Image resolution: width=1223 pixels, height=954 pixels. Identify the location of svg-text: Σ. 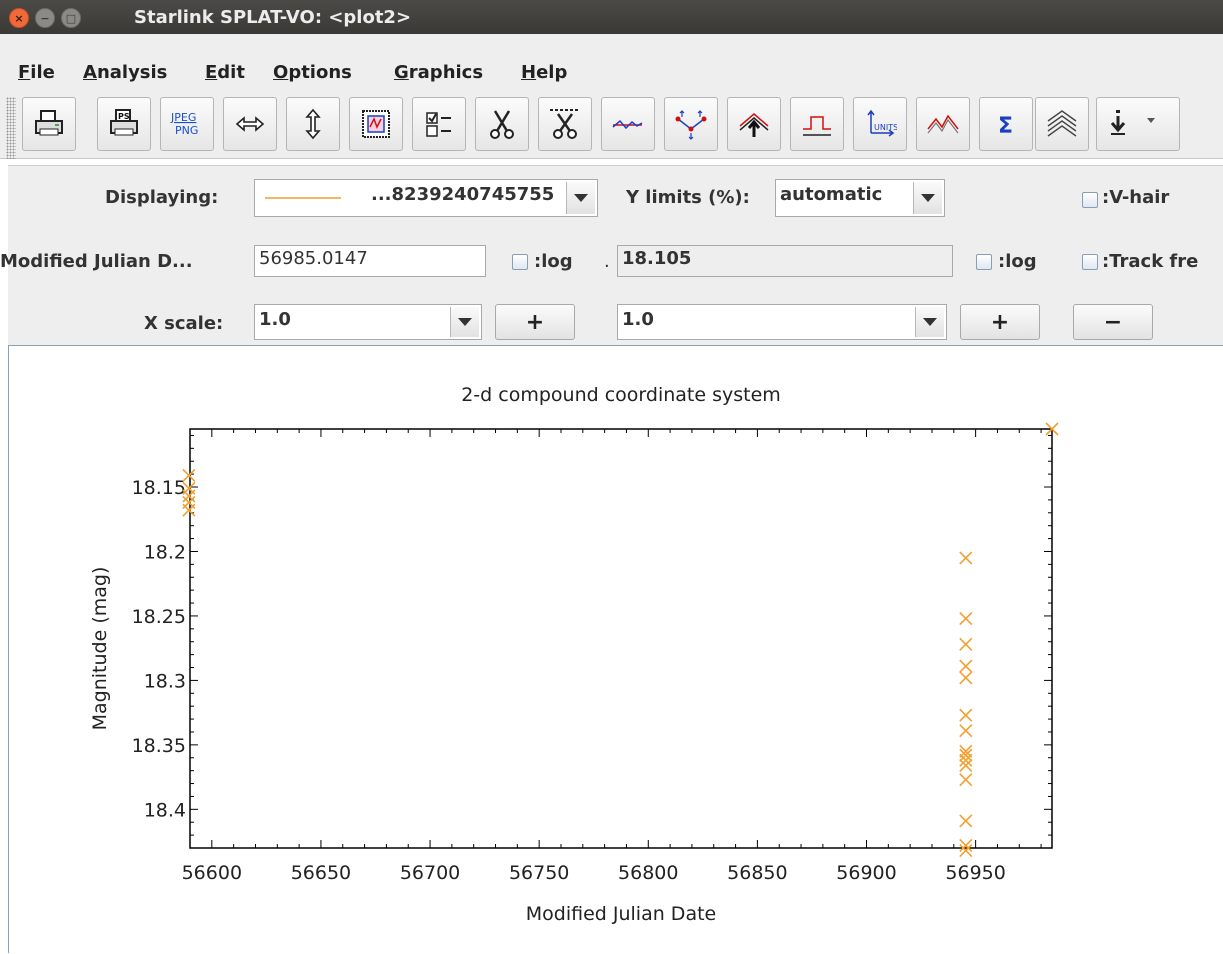
(1005, 126).